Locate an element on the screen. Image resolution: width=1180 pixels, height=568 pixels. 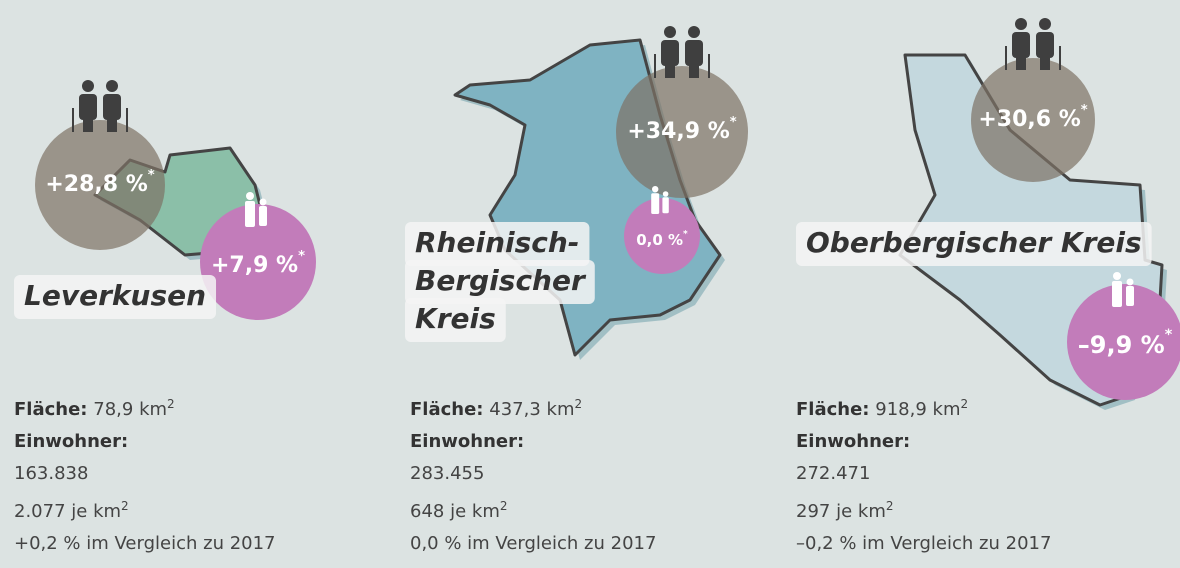
value: +7,9 % is located at coordinates (254, 265).